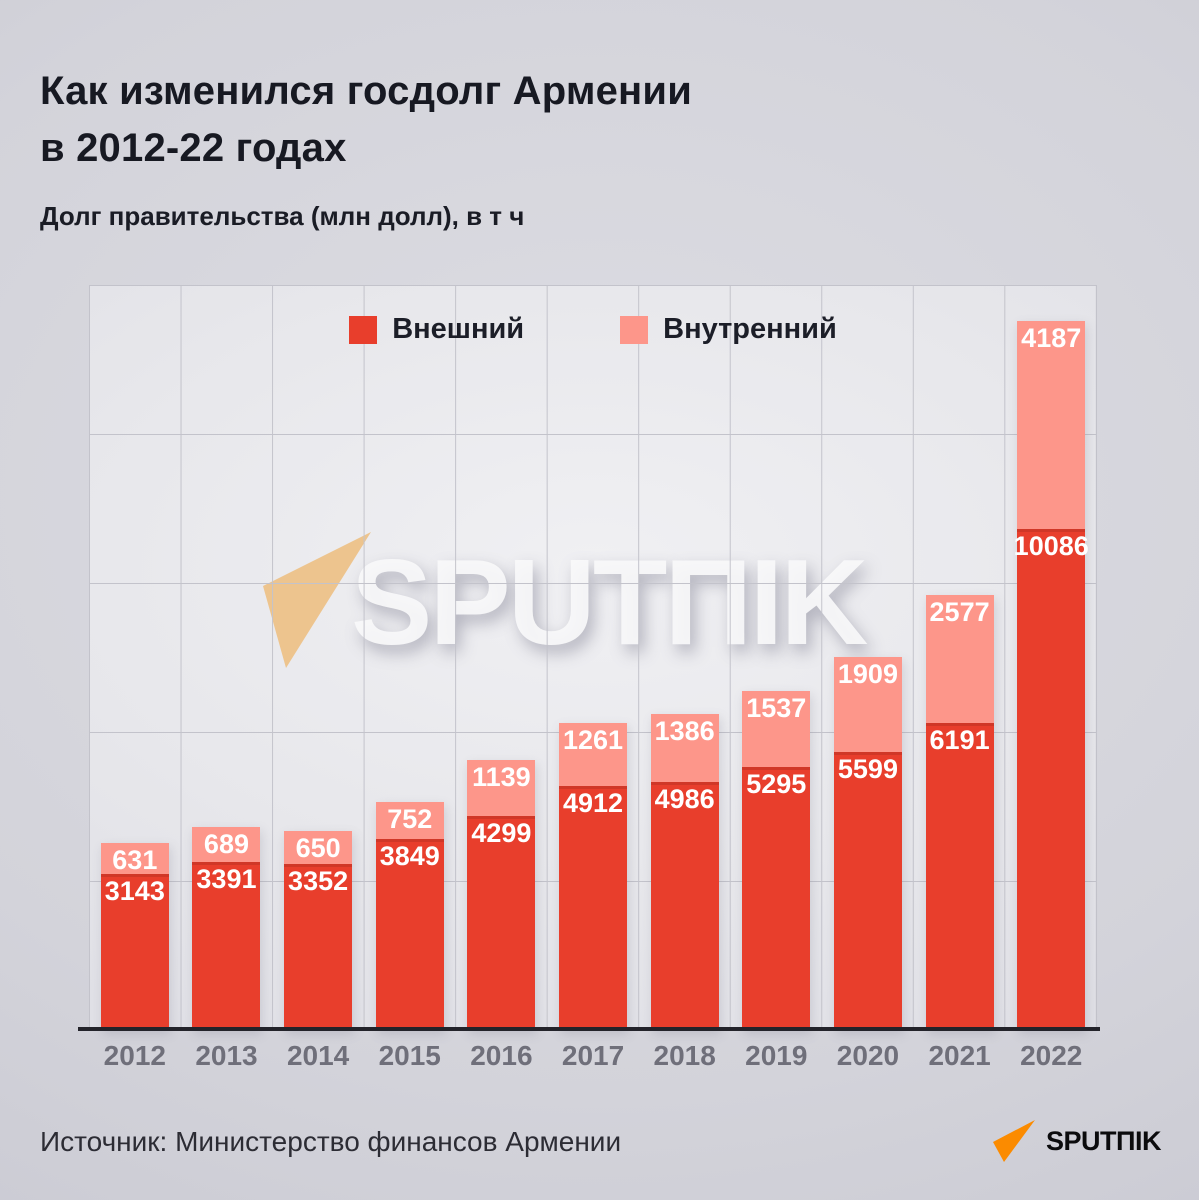 Image resolution: width=1199 pixels, height=1200 pixels. I want to click on bar-column-2017: 1261 4912, so click(593, 657).